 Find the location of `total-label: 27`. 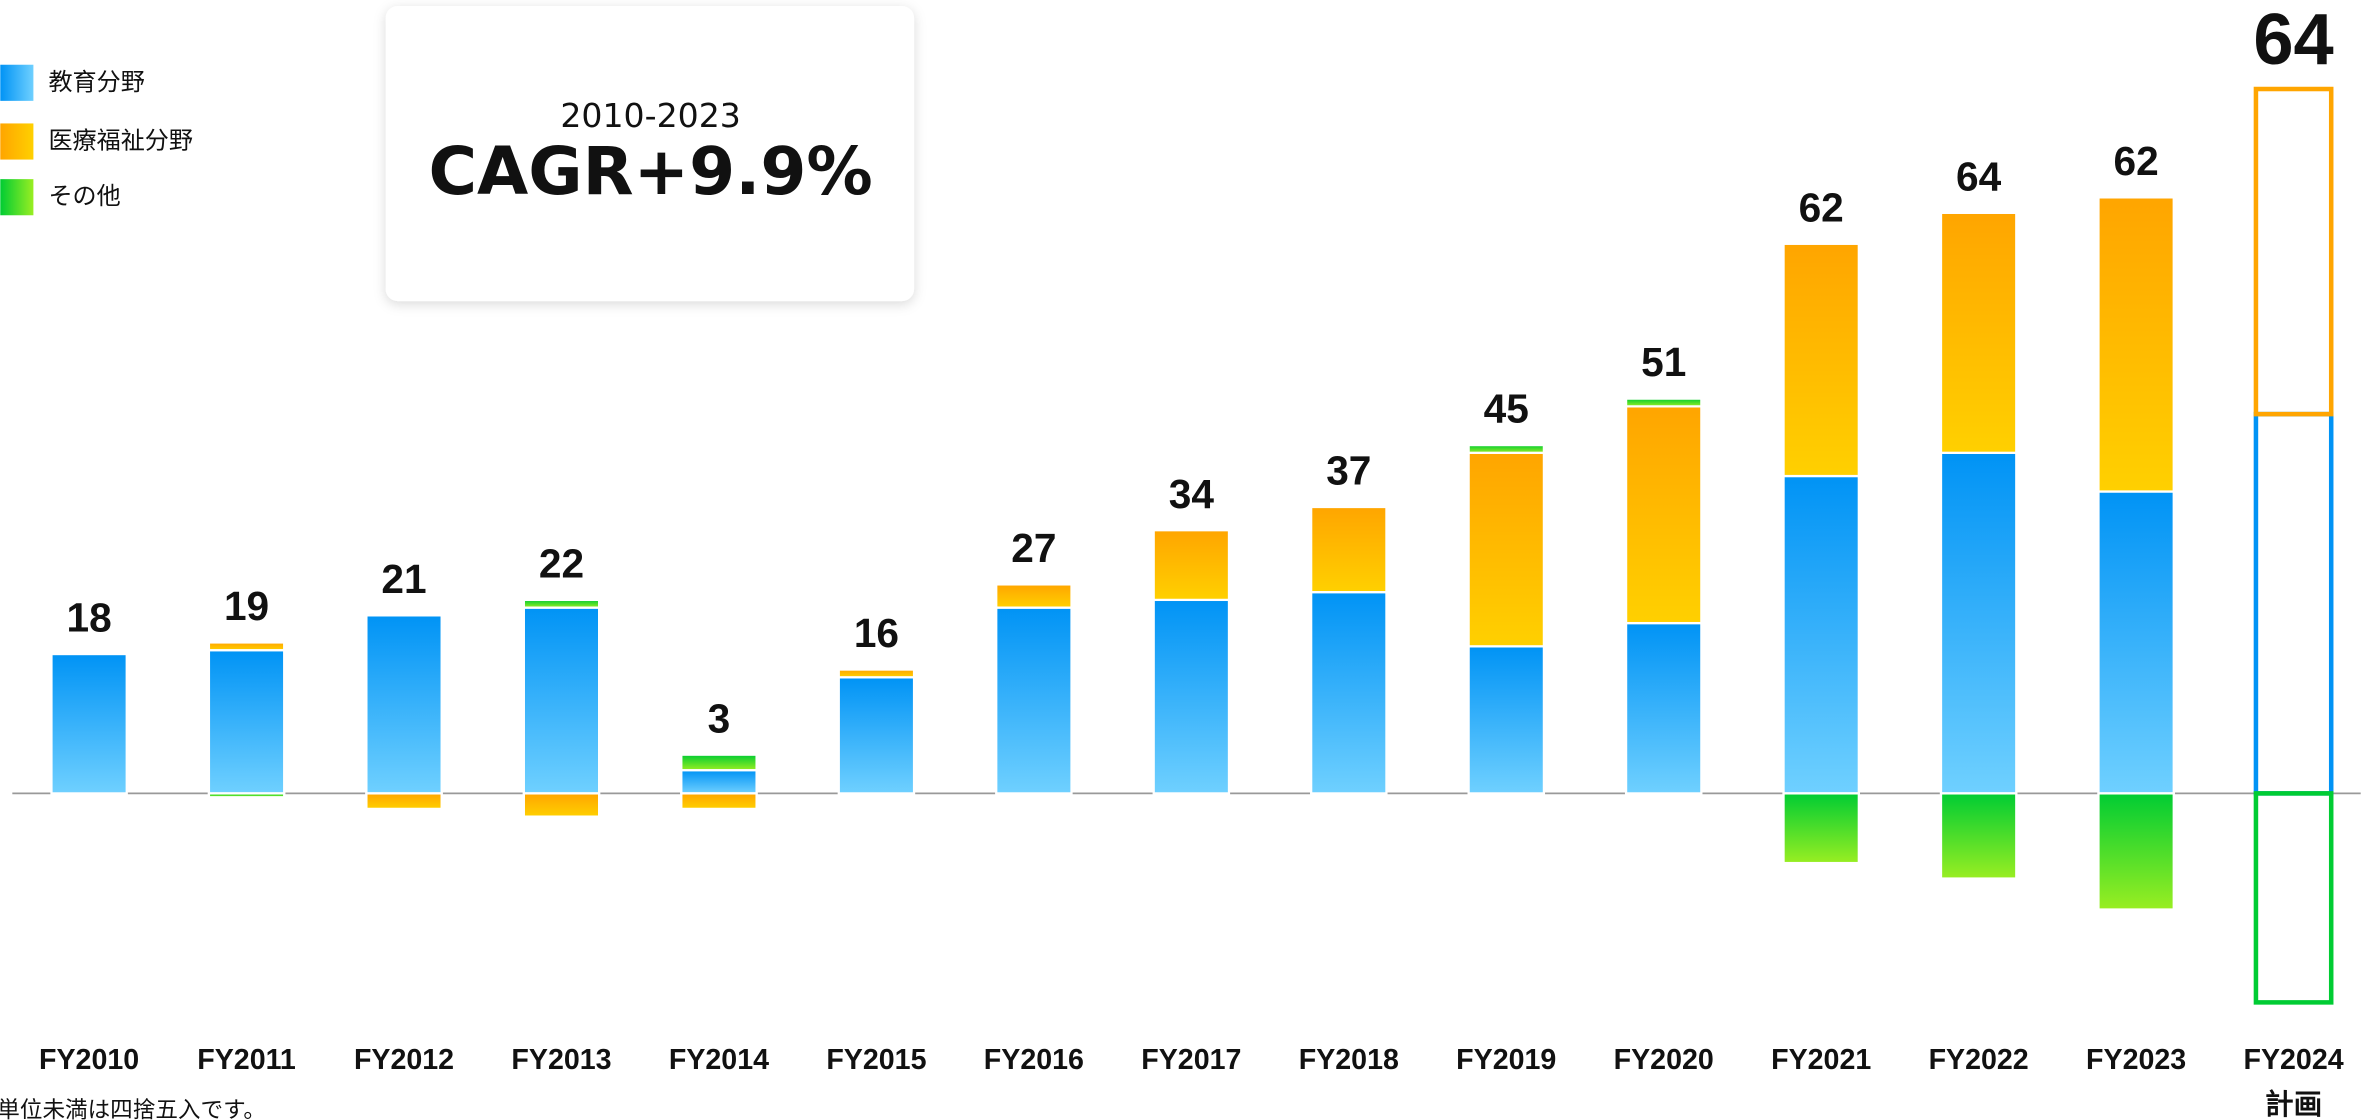

total-label: 27 is located at coordinates (1033, 548).